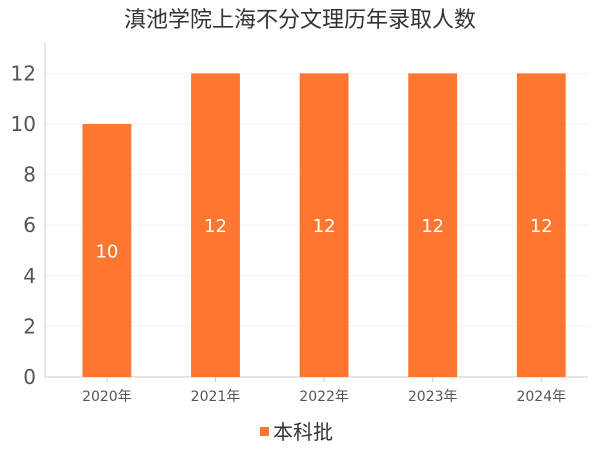 This screenshot has width=600, height=450. What do you see at coordinates (23, 73) in the screenshot?
I see `y-tick-label: 12` at bounding box center [23, 73].